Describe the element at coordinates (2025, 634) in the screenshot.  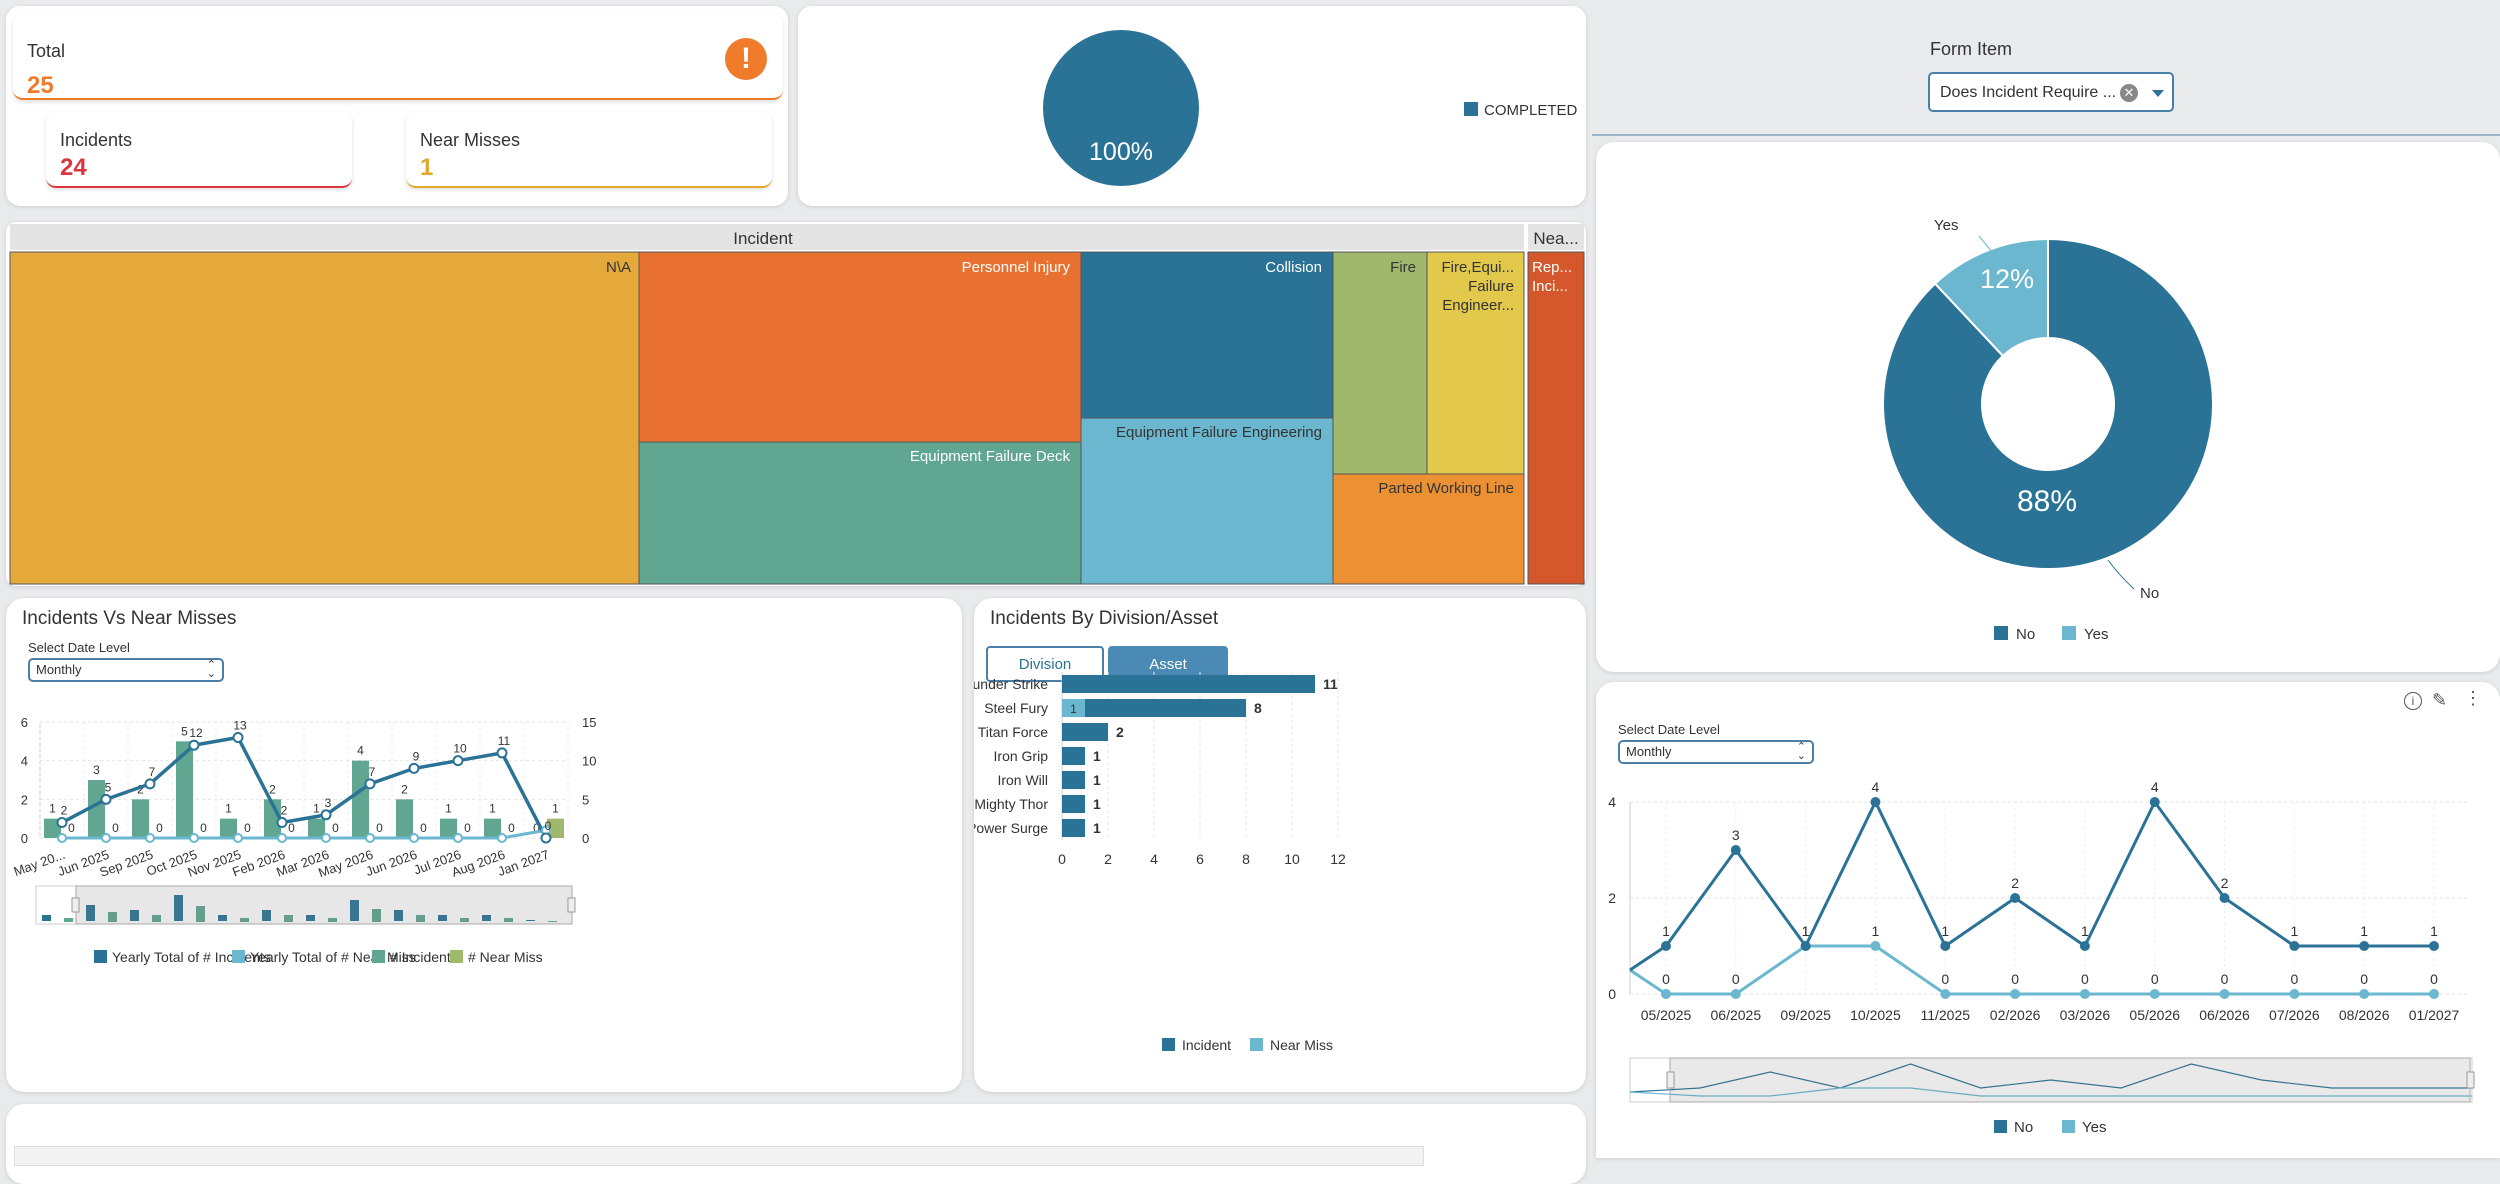
I see `donut-legend-no: No` at that location.